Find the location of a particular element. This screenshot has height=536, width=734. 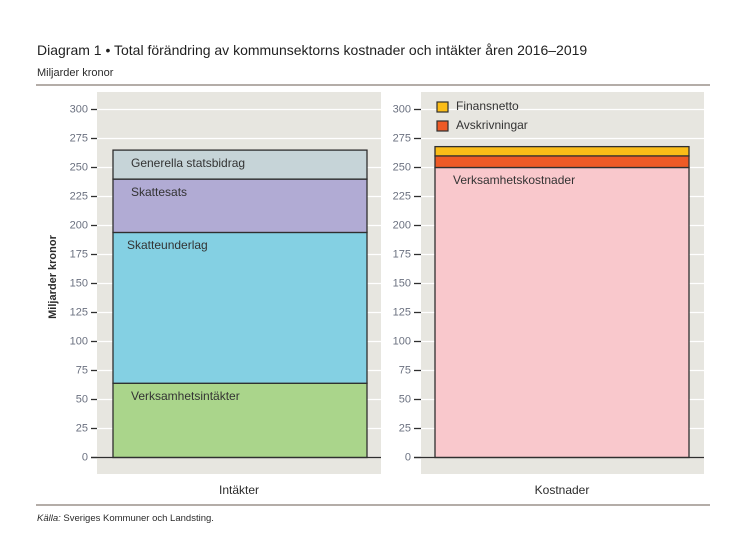

legend-label: Avskrivningar is located at coordinates (492, 125).